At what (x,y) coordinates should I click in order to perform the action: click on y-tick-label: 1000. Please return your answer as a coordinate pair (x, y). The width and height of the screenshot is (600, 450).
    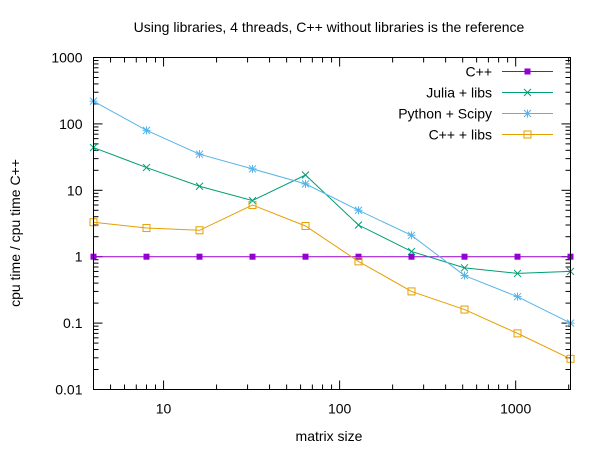
    Looking at the image, I should click on (66, 58).